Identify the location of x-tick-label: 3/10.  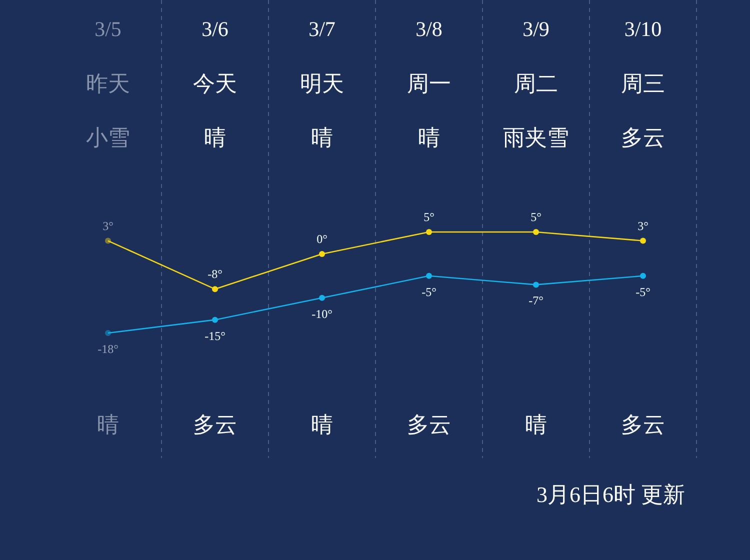
(643, 29).